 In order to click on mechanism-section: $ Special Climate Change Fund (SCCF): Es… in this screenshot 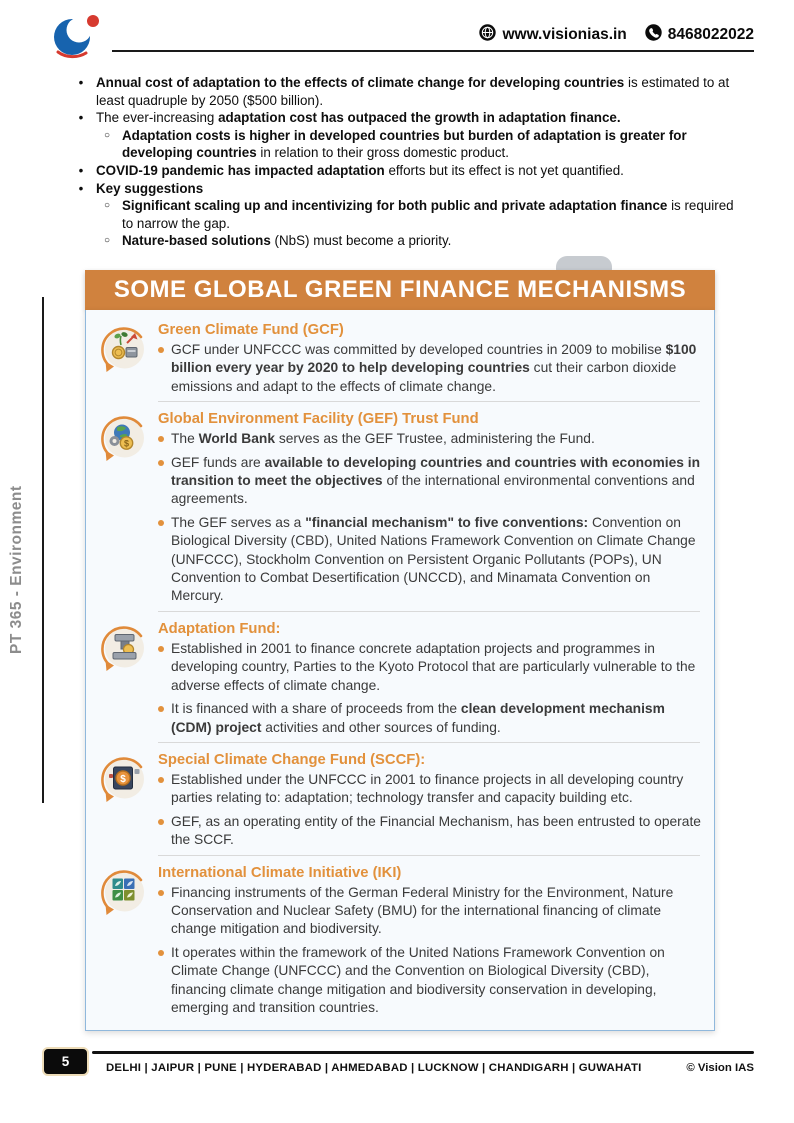, I will do `click(400, 802)`.